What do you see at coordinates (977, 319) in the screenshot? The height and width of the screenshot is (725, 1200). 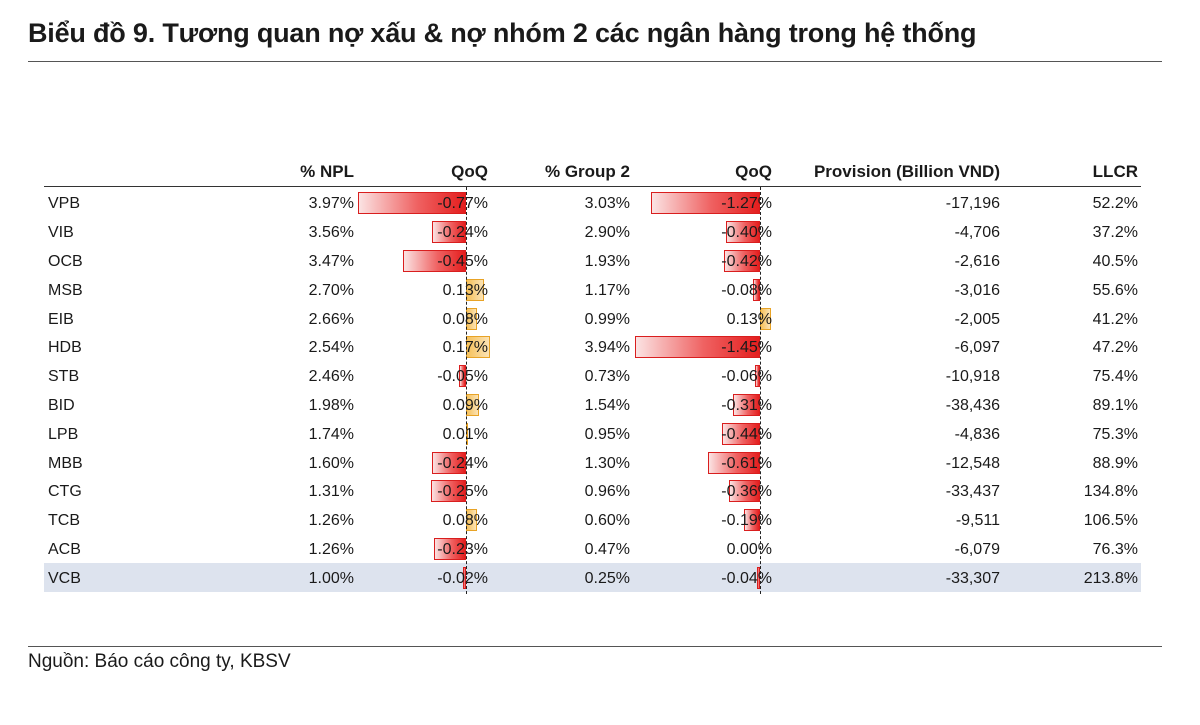 I see `provision-value: -2,005` at bounding box center [977, 319].